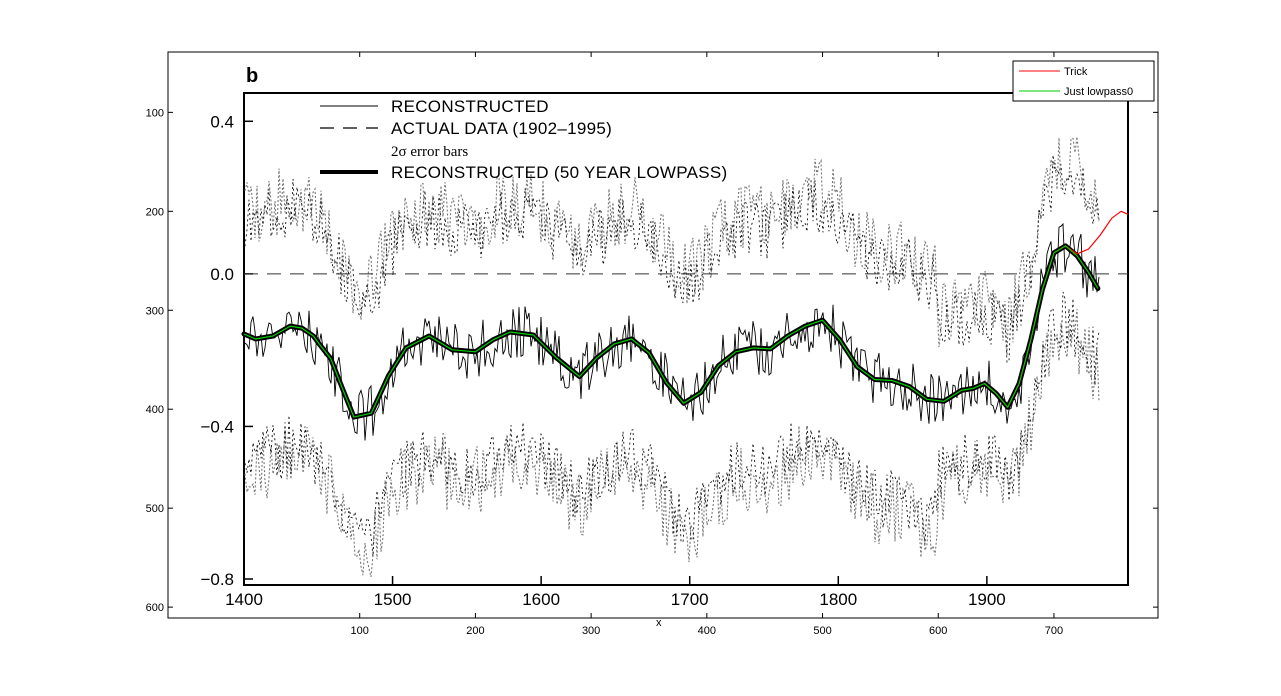 This screenshot has width=1281, height=696. I want to click on legend-label-lowpass: RECONSTRUCTED (50 YEAR LOWPASS), so click(559, 172).